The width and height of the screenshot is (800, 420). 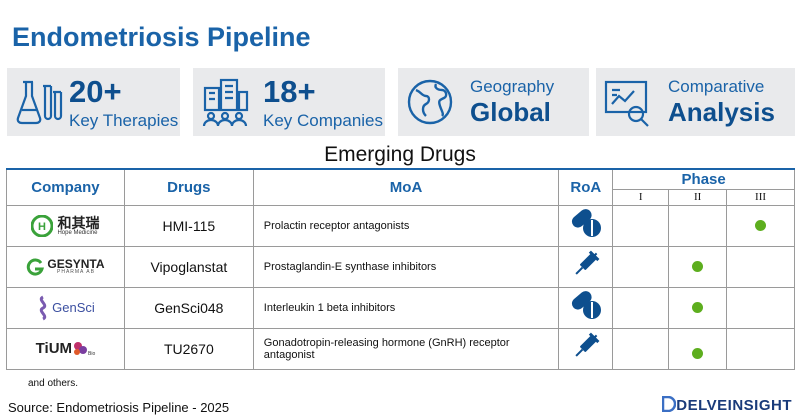 What do you see at coordinates (53, 383) in the screenshot?
I see `footnote: and others.` at bounding box center [53, 383].